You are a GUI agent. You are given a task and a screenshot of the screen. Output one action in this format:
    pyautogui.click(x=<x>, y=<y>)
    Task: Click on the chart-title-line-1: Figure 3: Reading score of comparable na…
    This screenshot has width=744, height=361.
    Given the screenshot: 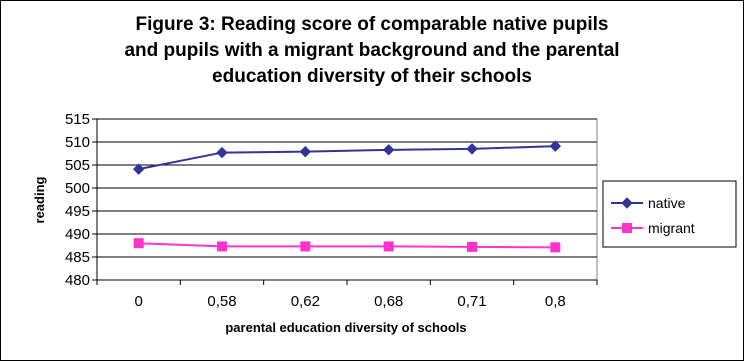 What is the action you would take?
    pyautogui.click(x=372, y=24)
    